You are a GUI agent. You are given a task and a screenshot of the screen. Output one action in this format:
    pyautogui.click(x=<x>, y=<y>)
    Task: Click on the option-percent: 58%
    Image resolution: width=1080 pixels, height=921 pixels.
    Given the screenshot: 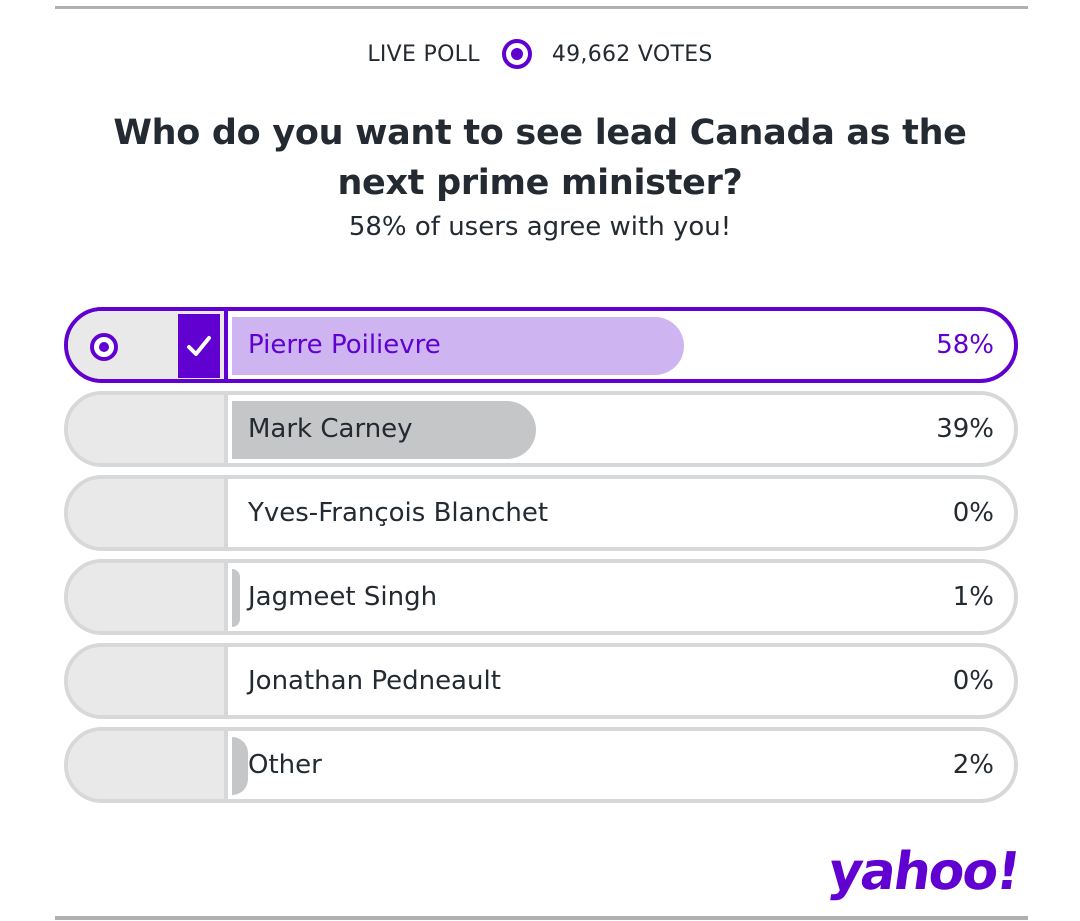 What is the action you would take?
    pyautogui.click(x=965, y=345)
    